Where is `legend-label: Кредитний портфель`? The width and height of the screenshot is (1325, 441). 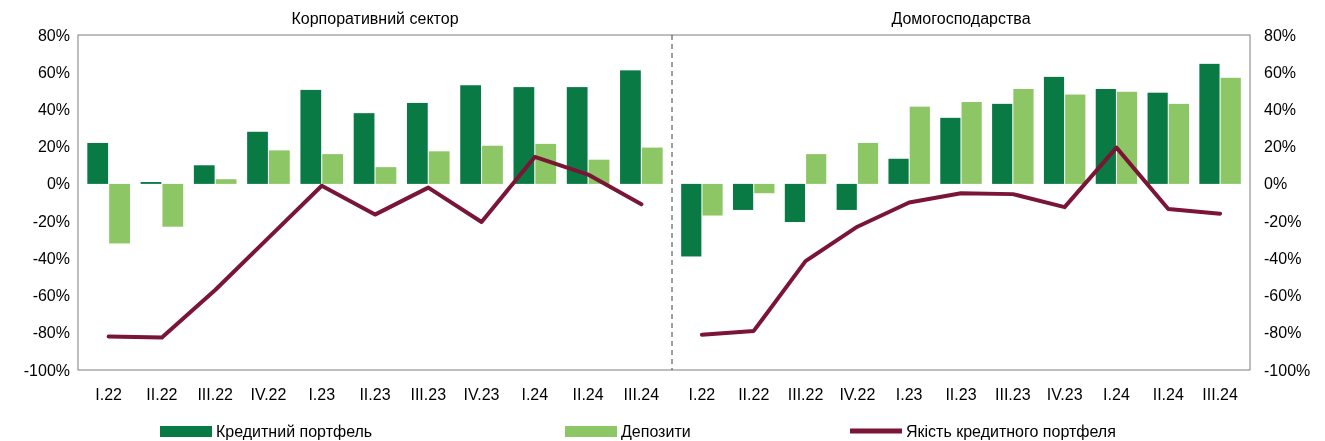
legend-label: Кредитний портфель is located at coordinates (294, 431).